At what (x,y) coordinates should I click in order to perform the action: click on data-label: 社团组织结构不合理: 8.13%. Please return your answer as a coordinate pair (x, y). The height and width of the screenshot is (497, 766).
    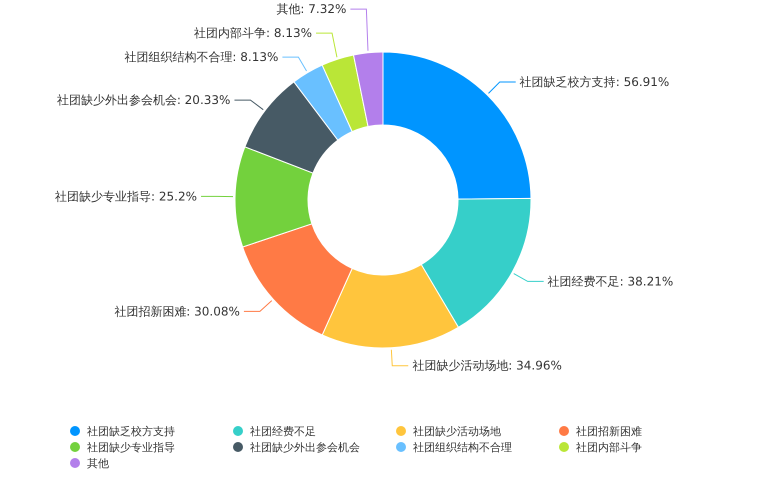
    Looking at the image, I should click on (201, 57).